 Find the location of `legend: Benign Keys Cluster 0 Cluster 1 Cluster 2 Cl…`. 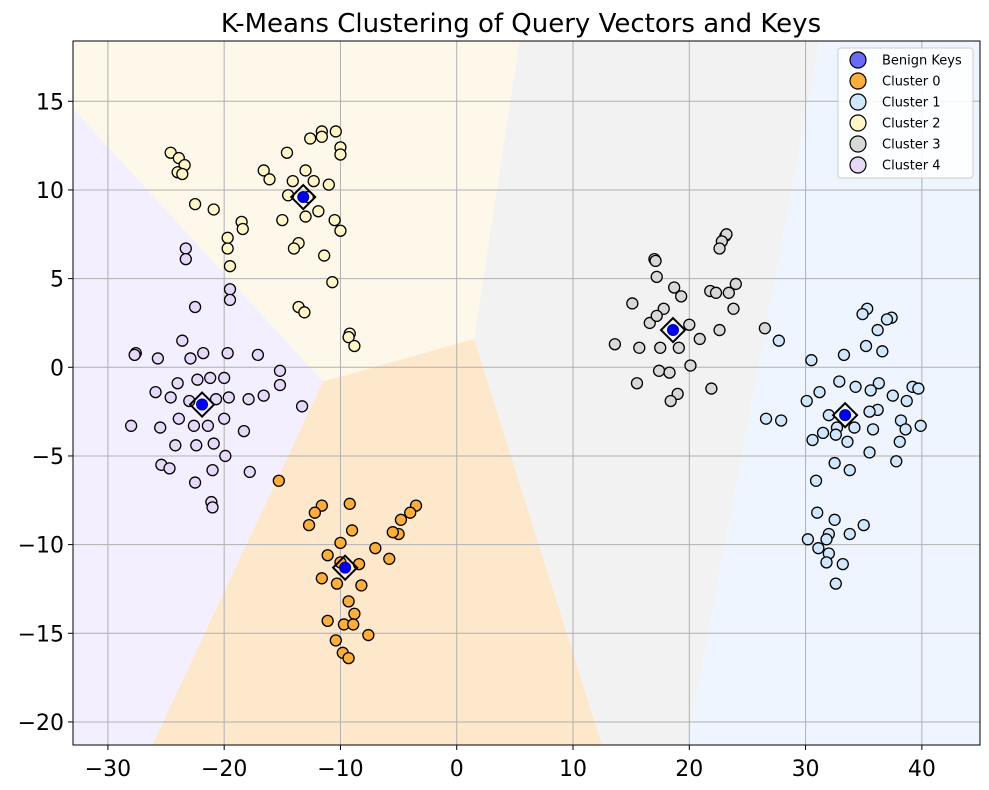

legend: Benign Keys Cluster 0 Cluster 1 Cluster 2 Cl… is located at coordinates (905, 113).